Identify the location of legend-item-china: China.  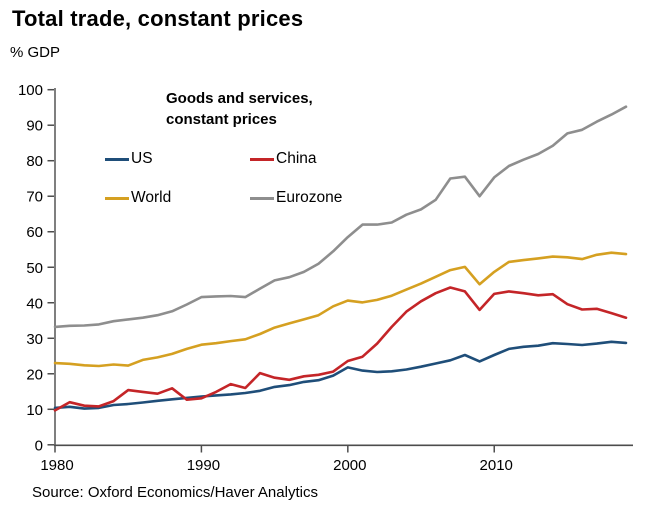
(296, 159).